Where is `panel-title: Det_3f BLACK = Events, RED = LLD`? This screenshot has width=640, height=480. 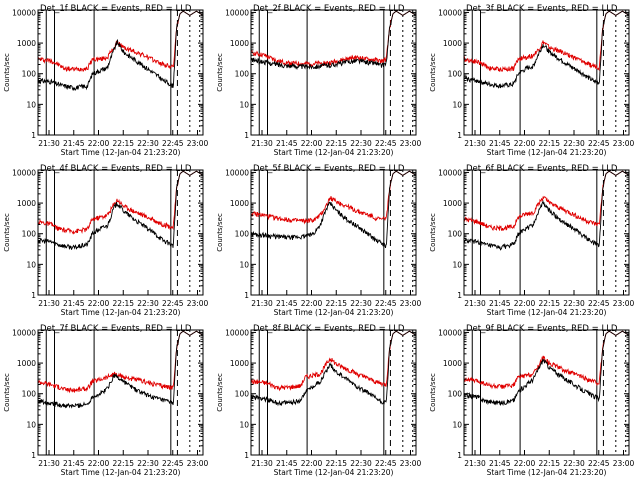 panel-title: Det_3f BLACK = Events, RED = LLD is located at coordinates (542, 9).